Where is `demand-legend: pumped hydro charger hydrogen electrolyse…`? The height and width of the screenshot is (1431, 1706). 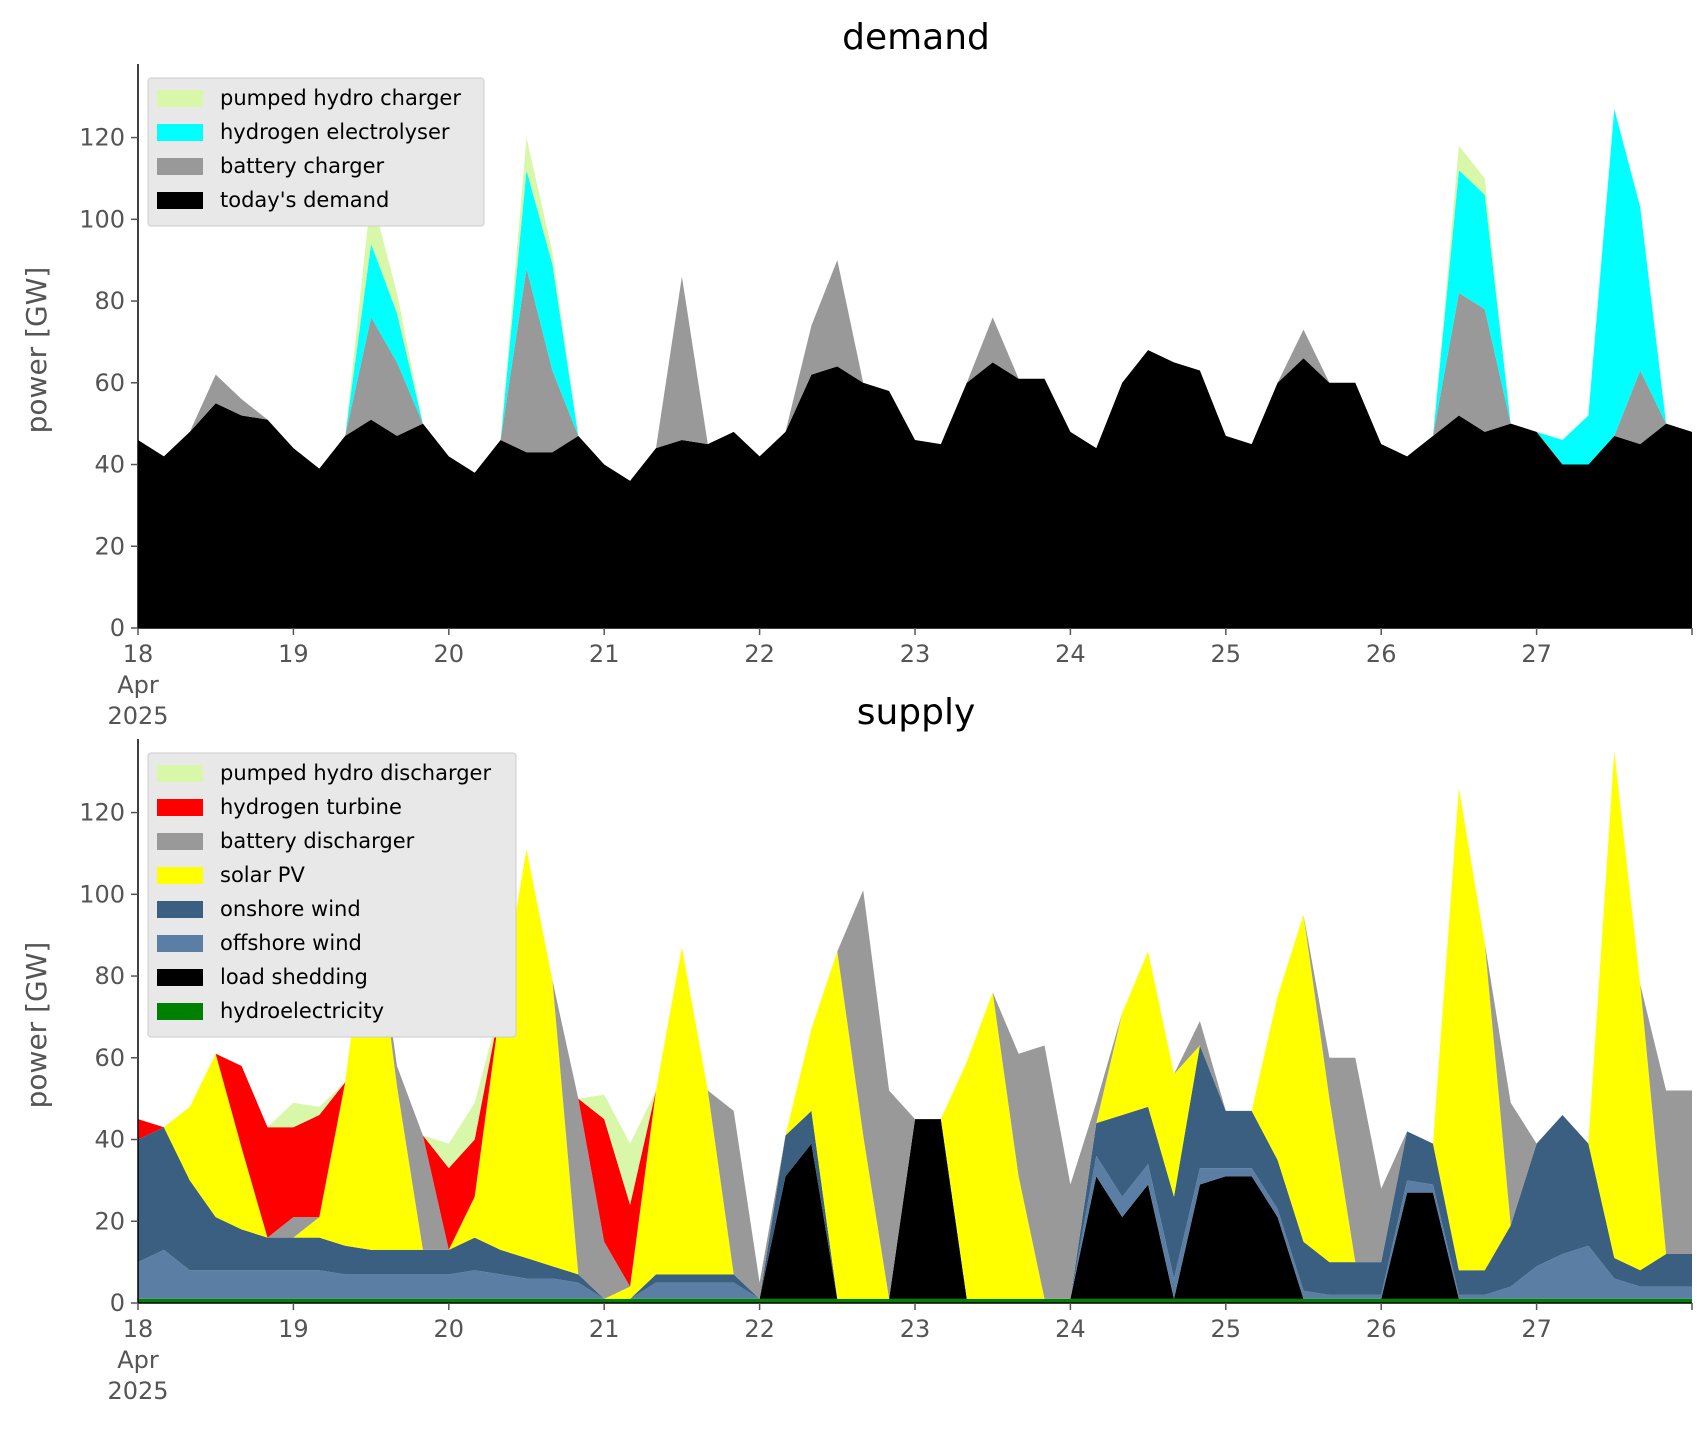
demand-legend: pumped hydro charger hydrogen electrolyse… is located at coordinates (316, 152).